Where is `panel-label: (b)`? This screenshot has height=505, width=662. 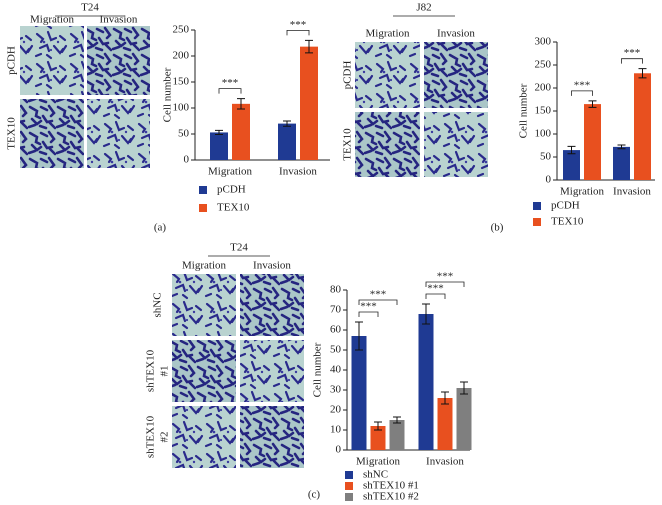 panel-label: (b) is located at coordinates (497, 228).